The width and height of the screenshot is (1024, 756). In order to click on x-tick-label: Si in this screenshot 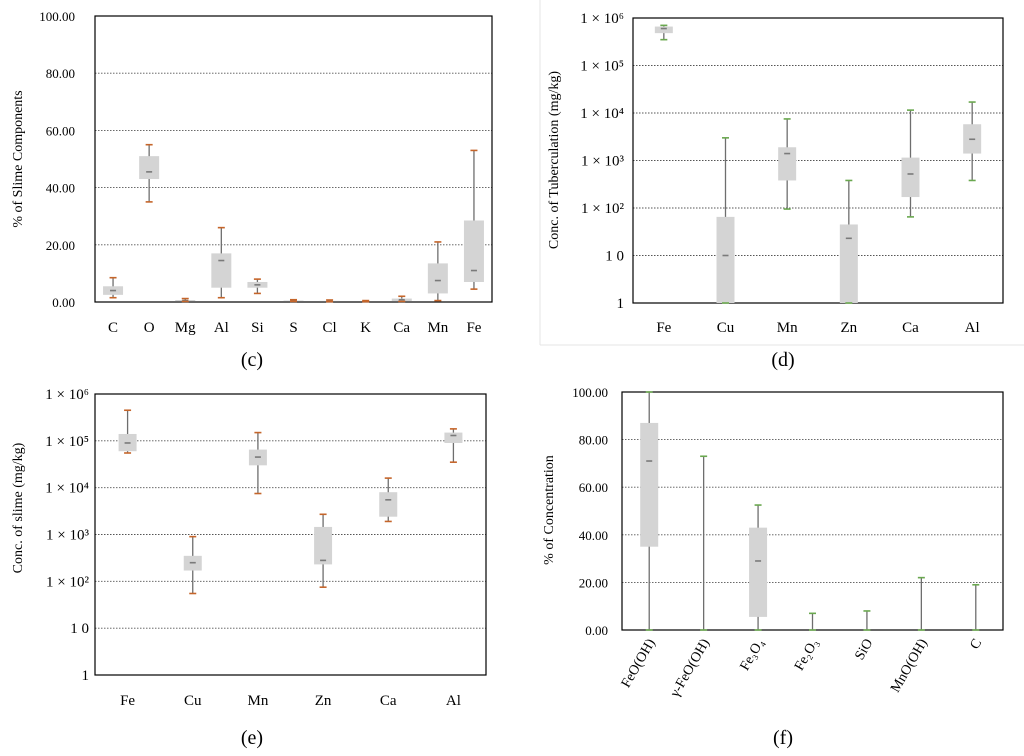, I will do `click(257, 328)`.